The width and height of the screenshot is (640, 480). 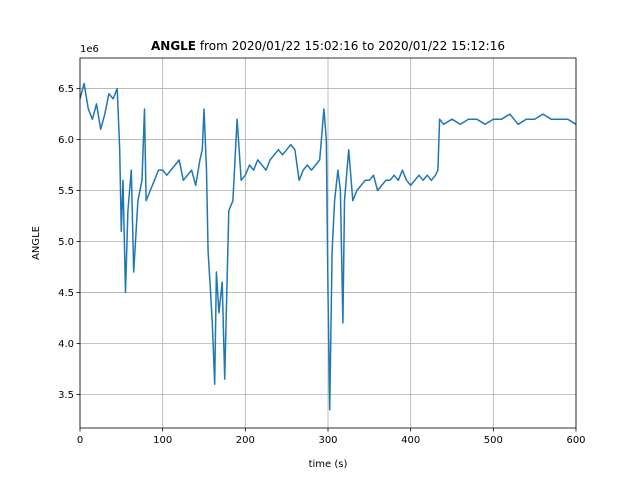 I want to click on x-tick-label: 100, so click(x=162, y=440).